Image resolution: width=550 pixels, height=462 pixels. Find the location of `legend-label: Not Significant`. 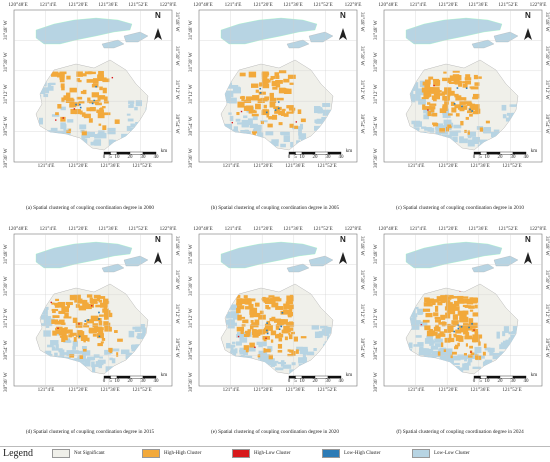

legend-label: Not Significant is located at coordinates (89, 453).